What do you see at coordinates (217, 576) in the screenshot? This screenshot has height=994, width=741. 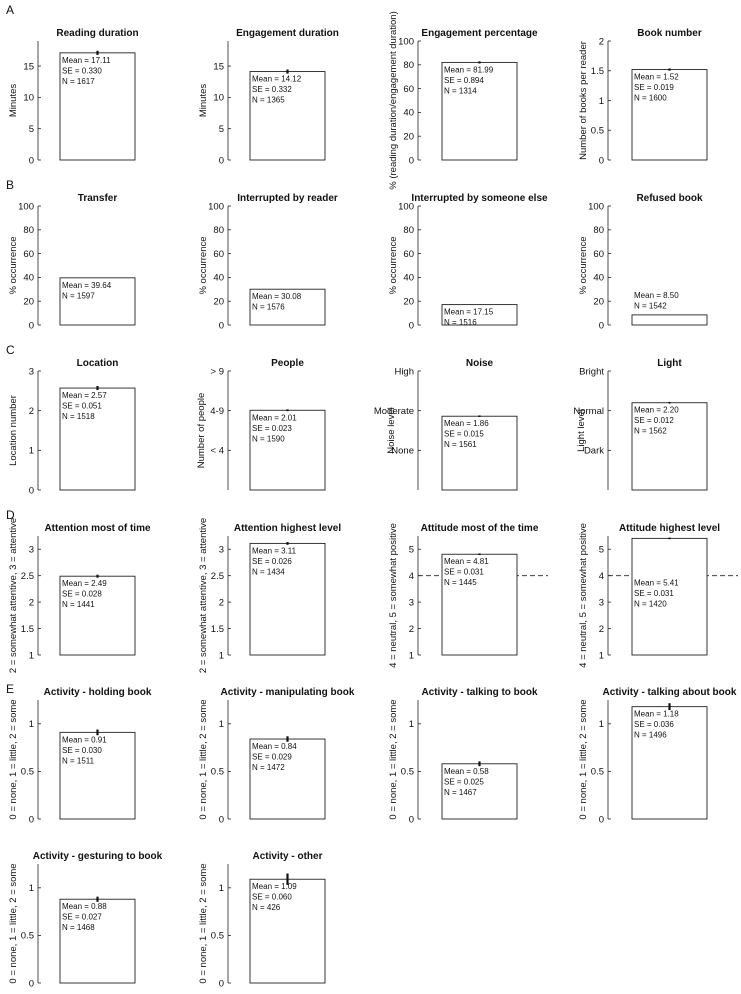 I see `y-tick-label: 2.5` at bounding box center [217, 576].